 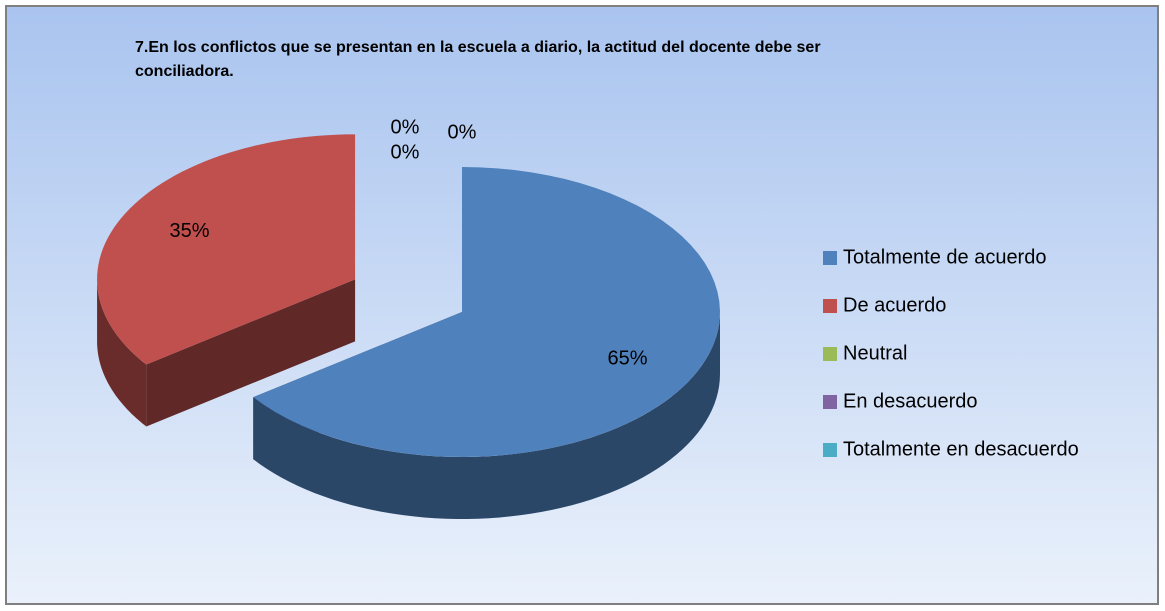 What do you see at coordinates (894, 305) in the screenshot?
I see `legend-label: De acuerdo` at bounding box center [894, 305].